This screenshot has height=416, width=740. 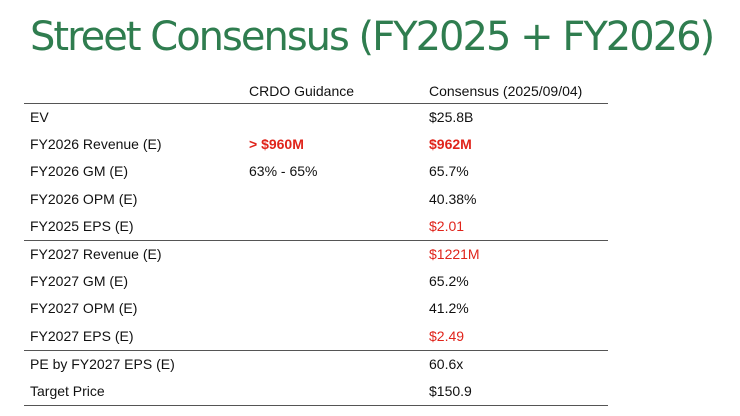 I want to click on row-metric: EV, so click(x=39, y=117).